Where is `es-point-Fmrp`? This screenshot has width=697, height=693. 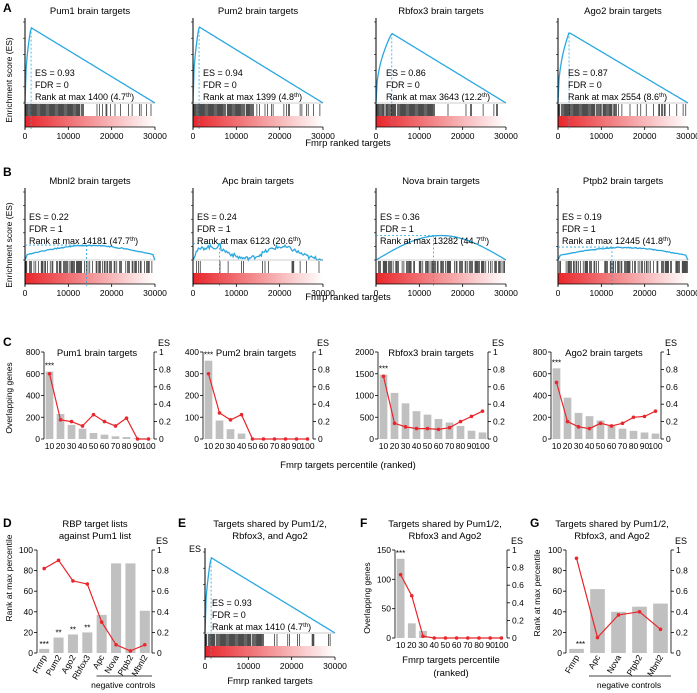
es-point-Fmrp is located at coordinates (576, 558).